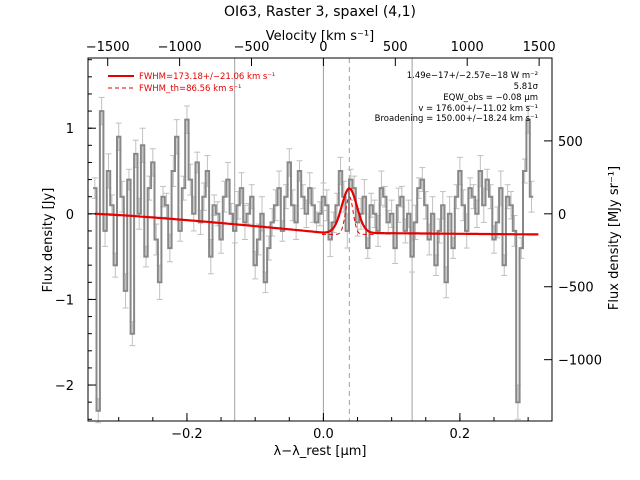 The image size is (640, 480). I want to click on right-tick-label: 500, so click(570, 142).